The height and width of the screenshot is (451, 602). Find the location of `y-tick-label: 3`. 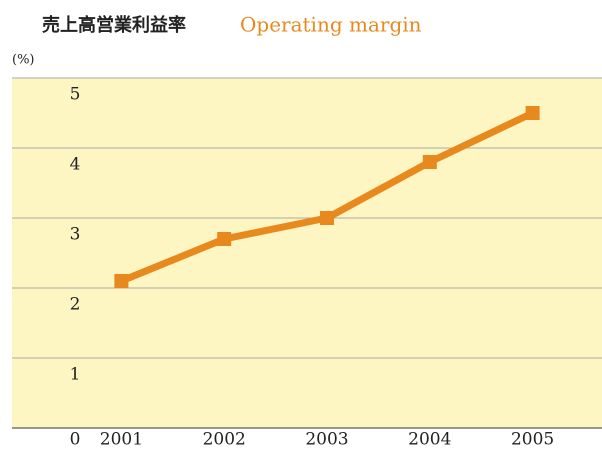

y-tick-label: 3 is located at coordinates (75, 235).